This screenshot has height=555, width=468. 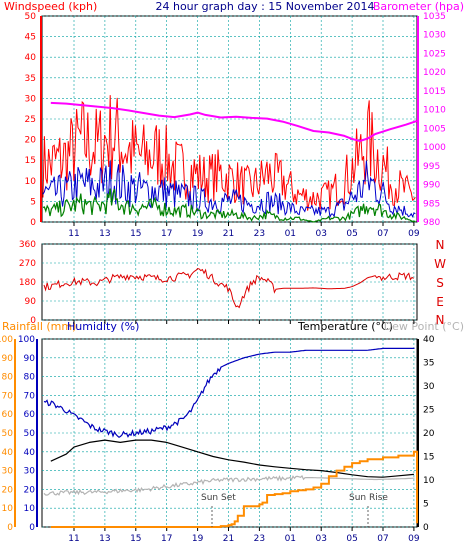 I want to click on windspeed-tick-label: 10, so click(x=31, y=182).